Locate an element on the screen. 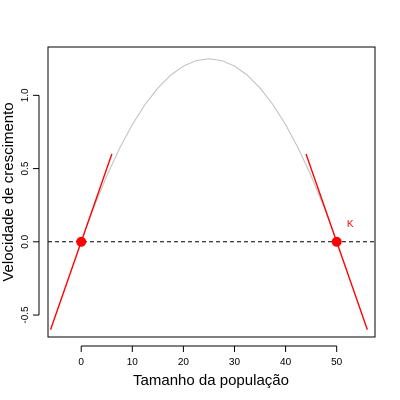 The image size is (400, 400). x-tick-label: 10 is located at coordinates (133, 362).